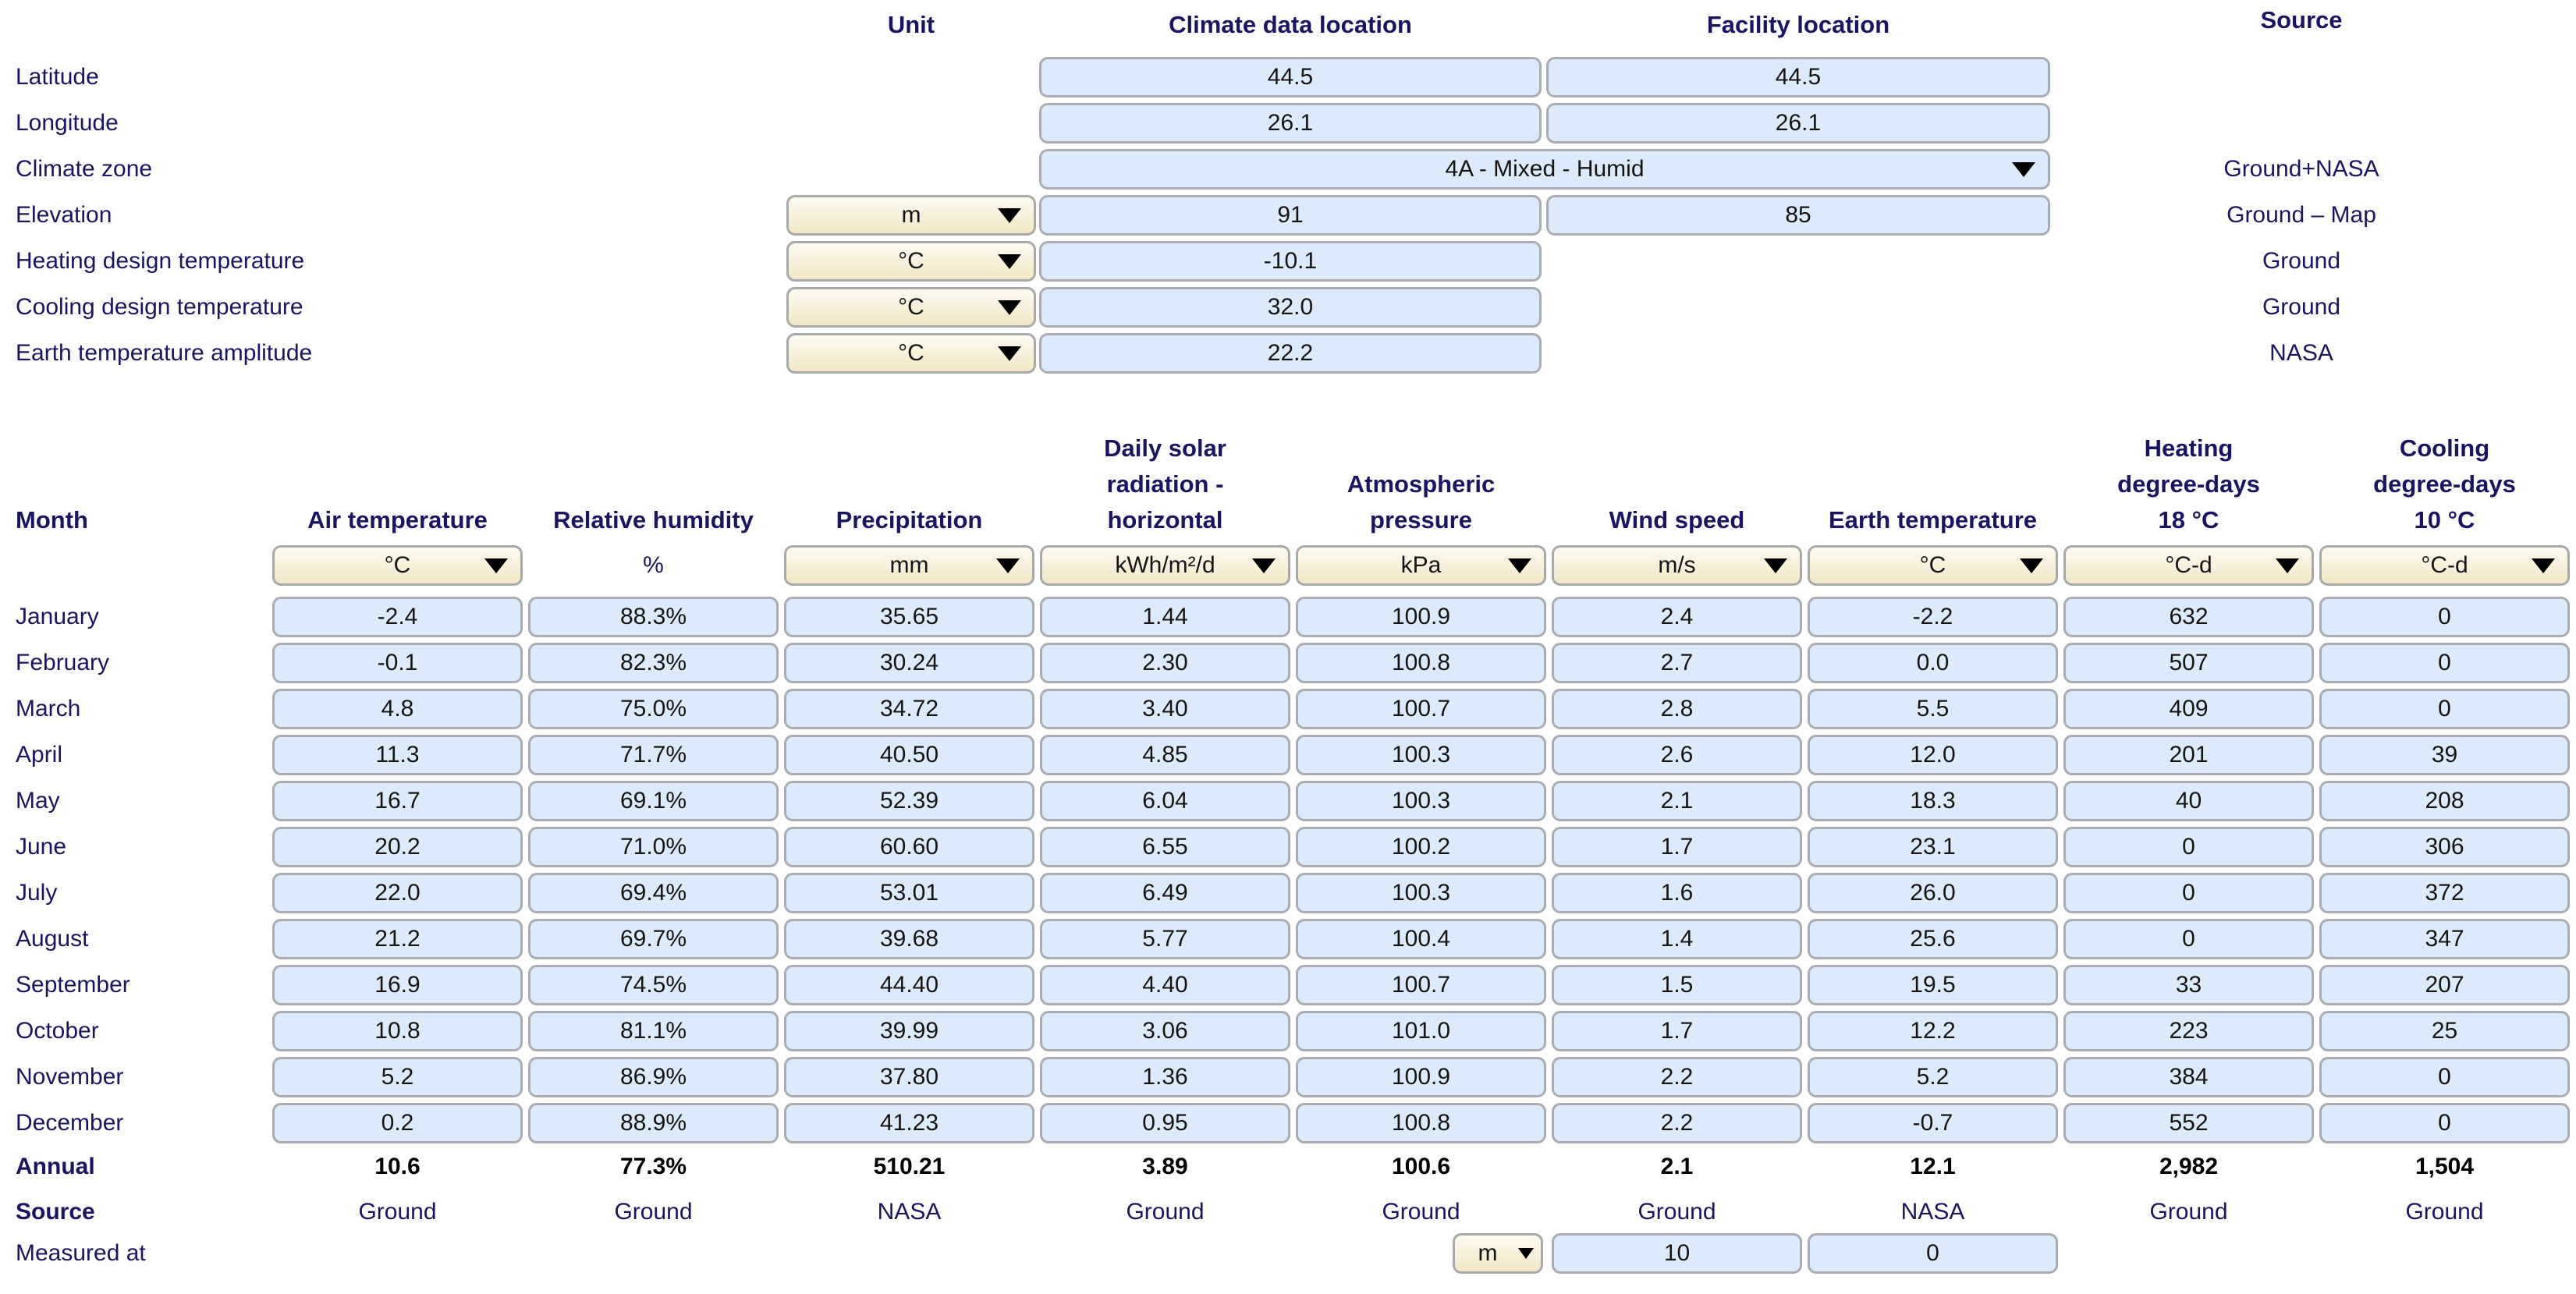 This screenshot has width=2576, height=1294. Describe the element at coordinates (2188, 985) in the screenshot. I see `cell-heating_degree_days: 33` at that location.